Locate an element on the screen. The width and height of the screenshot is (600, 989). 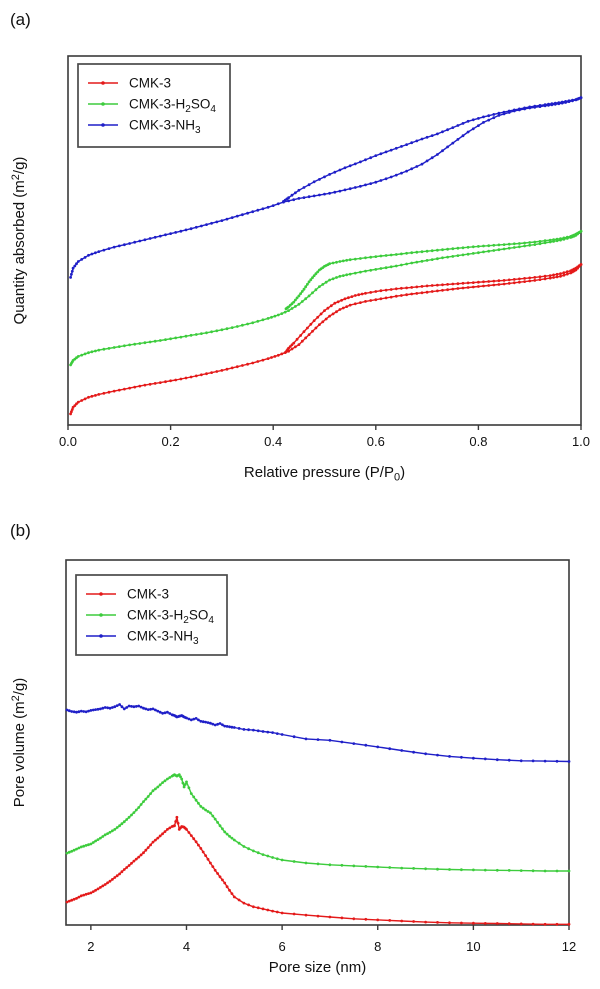
panel-b-label: (b) is located at coordinates (20, 530).